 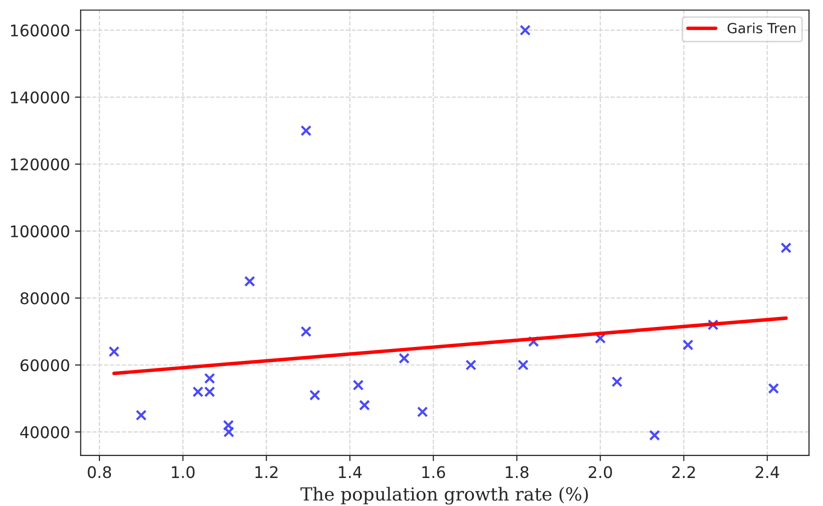 What do you see at coordinates (350, 472) in the screenshot?
I see `x-tick-label: 1.4` at bounding box center [350, 472].